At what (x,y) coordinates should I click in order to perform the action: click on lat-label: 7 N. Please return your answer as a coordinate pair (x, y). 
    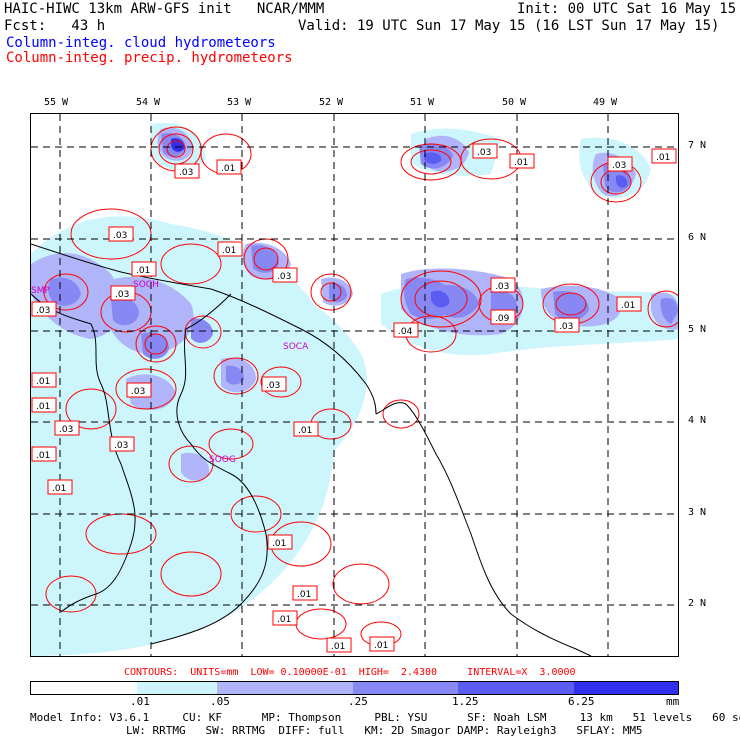
    Looking at the image, I should click on (697, 145).